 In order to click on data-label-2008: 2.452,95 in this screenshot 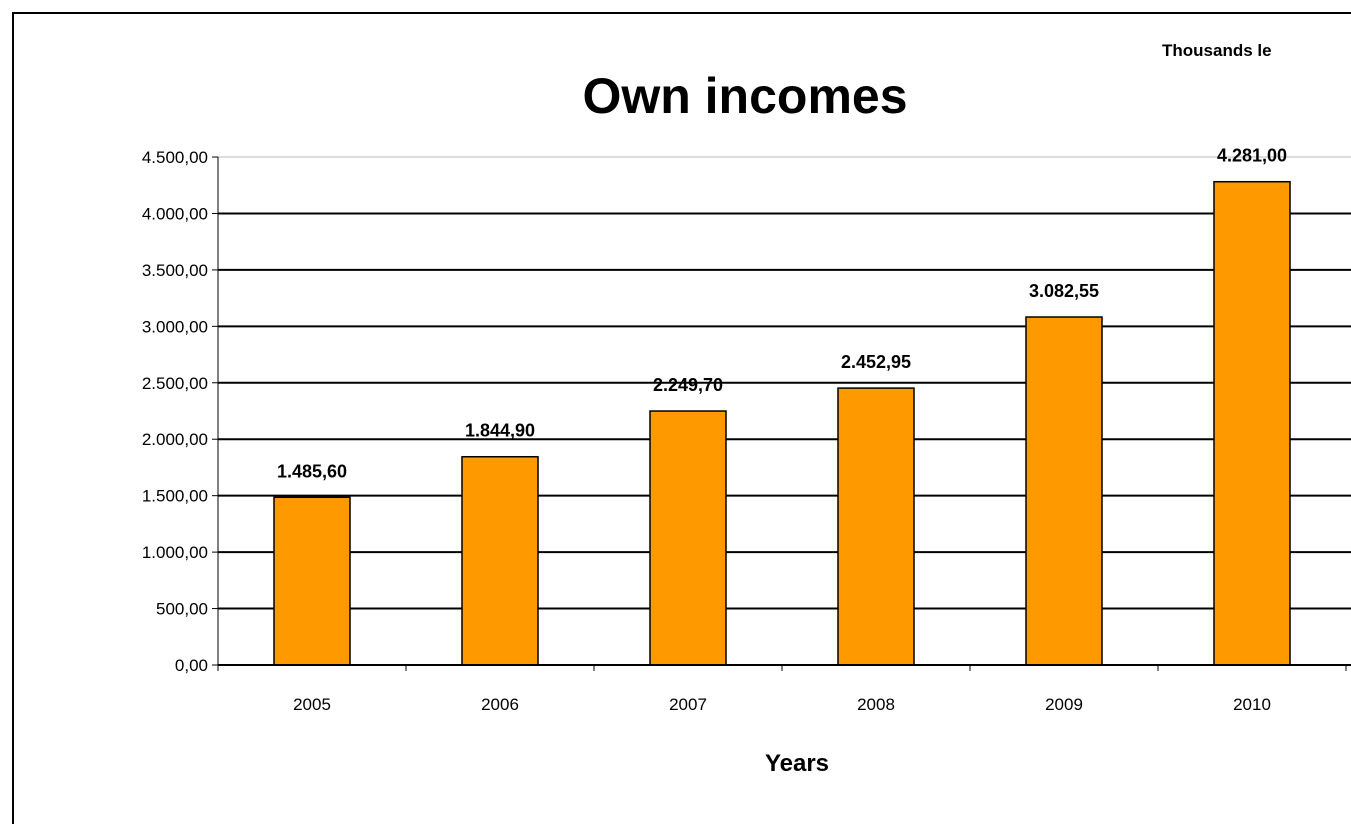, I will do `click(876, 362)`.